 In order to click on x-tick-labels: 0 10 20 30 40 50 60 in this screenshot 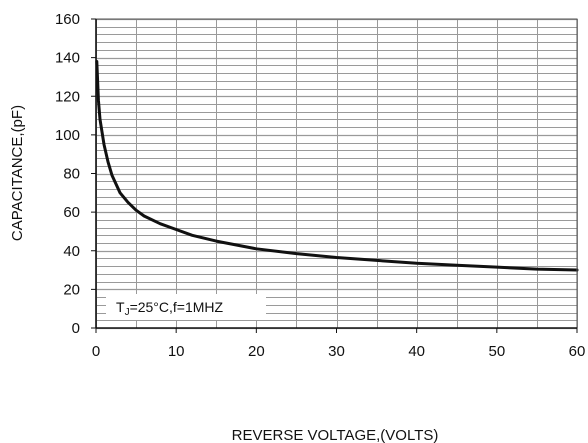, I will do `click(339, 344)`.